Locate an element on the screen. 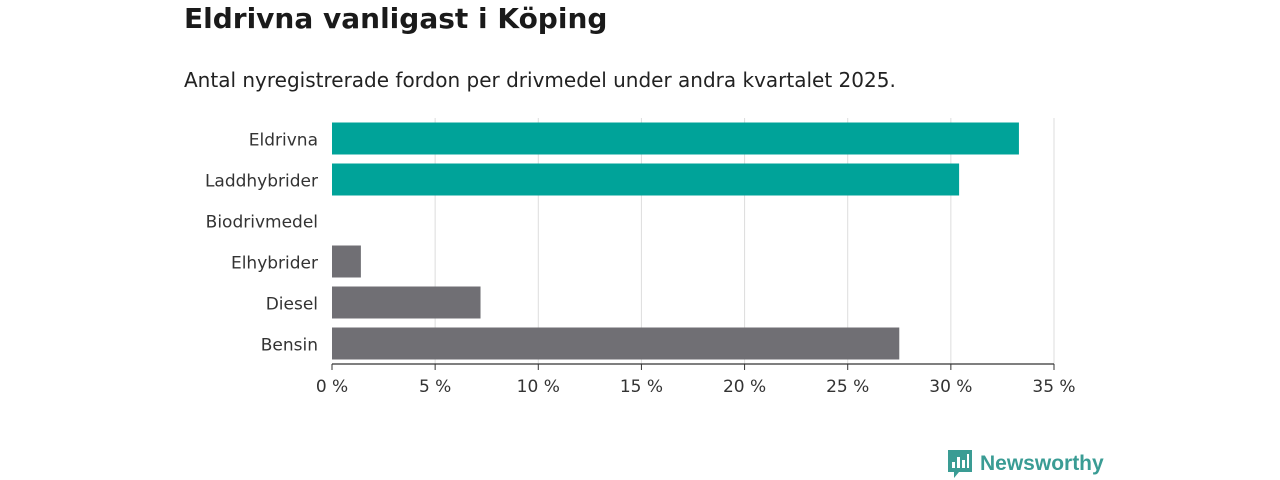 The width and height of the screenshot is (1280, 480). x-tick-label: 35 % is located at coordinates (1053, 387).